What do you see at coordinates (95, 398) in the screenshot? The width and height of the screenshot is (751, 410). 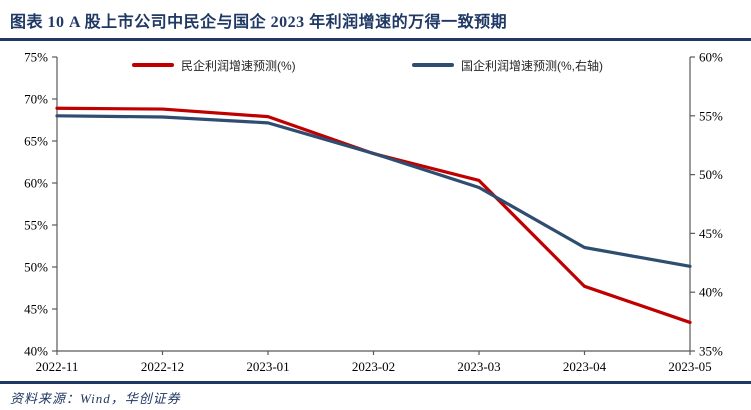 I see `source-note: 资料来源：Wind，华创证券` at bounding box center [95, 398].